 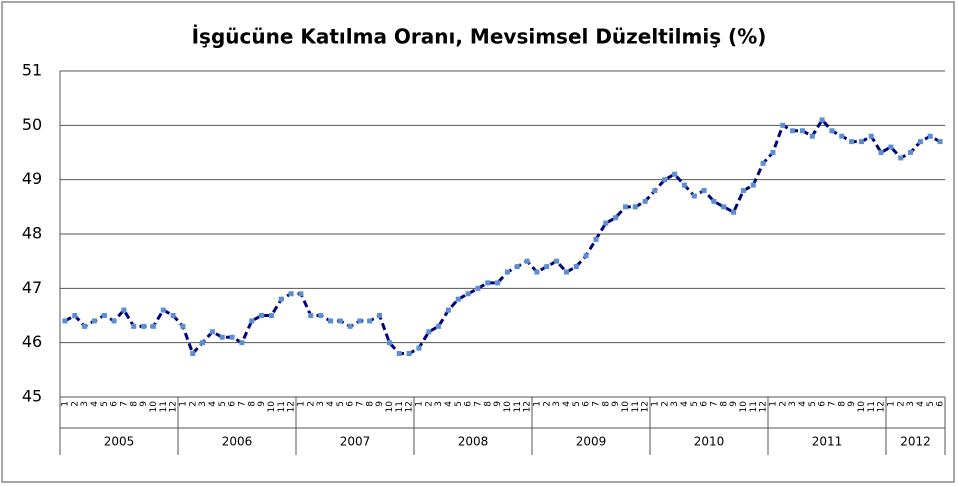 I want to click on y-tick-label: 49, so click(x=32, y=178).